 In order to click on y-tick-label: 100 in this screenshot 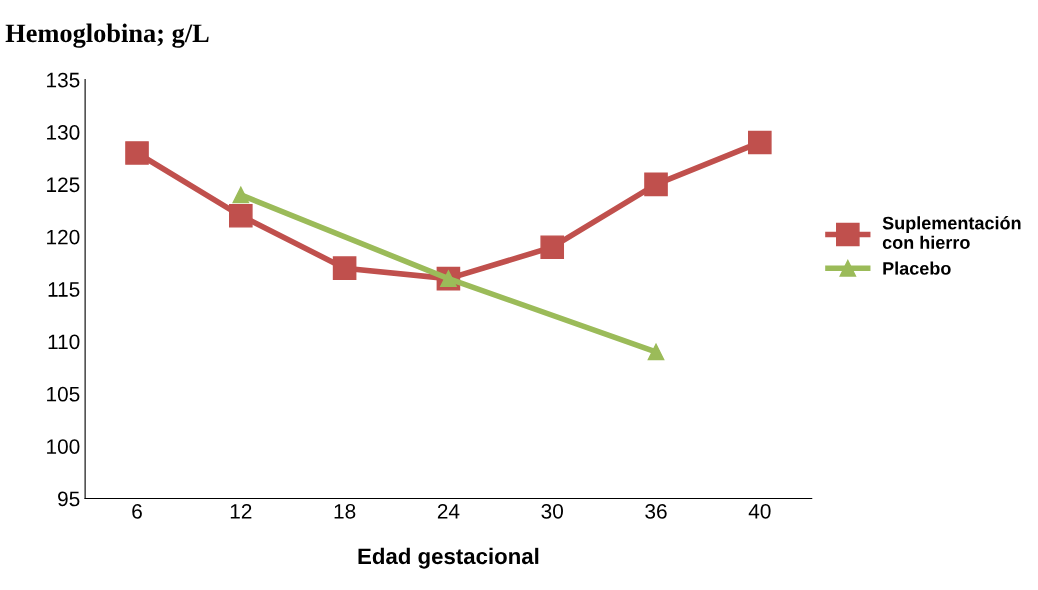, I will do `click(63, 446)`.